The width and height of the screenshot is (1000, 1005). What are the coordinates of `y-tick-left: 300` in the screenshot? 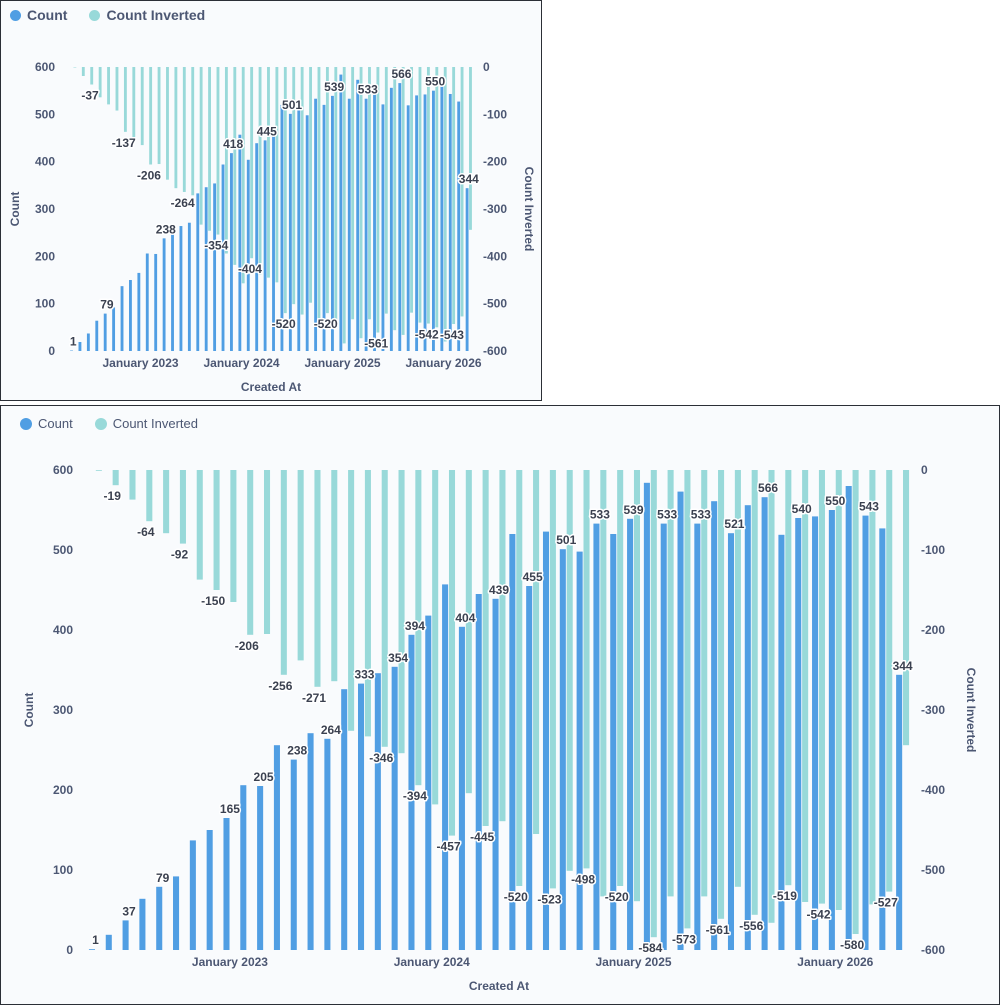 It's located at (45, 209).